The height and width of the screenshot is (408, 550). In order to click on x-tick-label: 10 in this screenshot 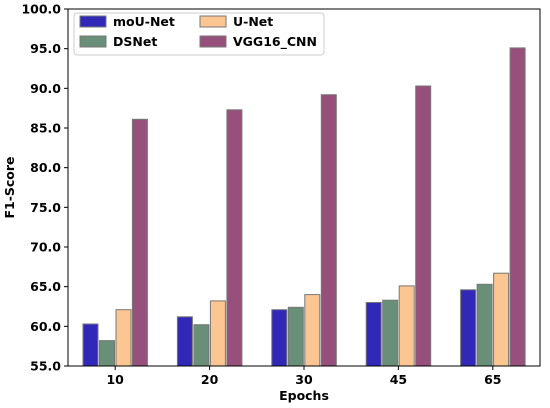, I will do `click(115, 379)`.